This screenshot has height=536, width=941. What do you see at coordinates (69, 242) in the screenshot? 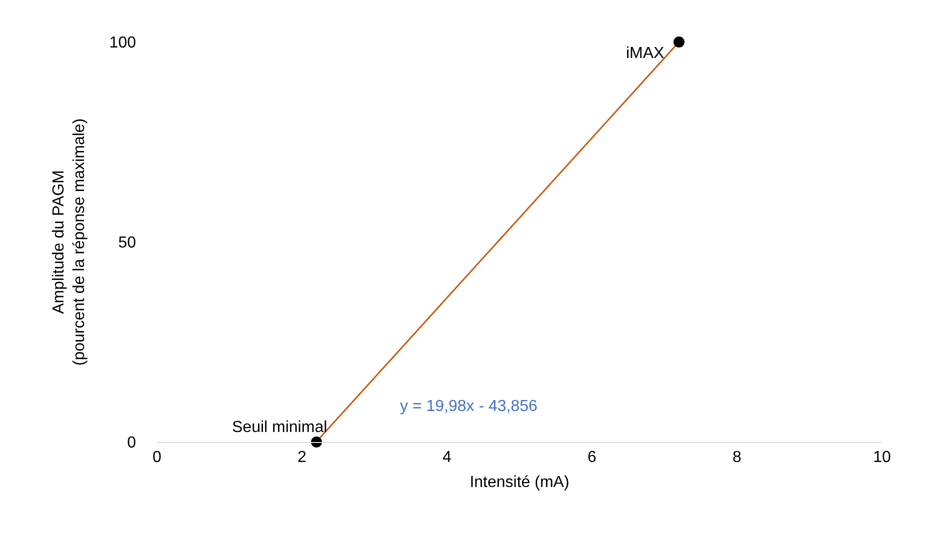
I see `y-axis-title: Amplitude du PAGM (pourcent de la réponse maximale)` at bounding box center [69, 242].